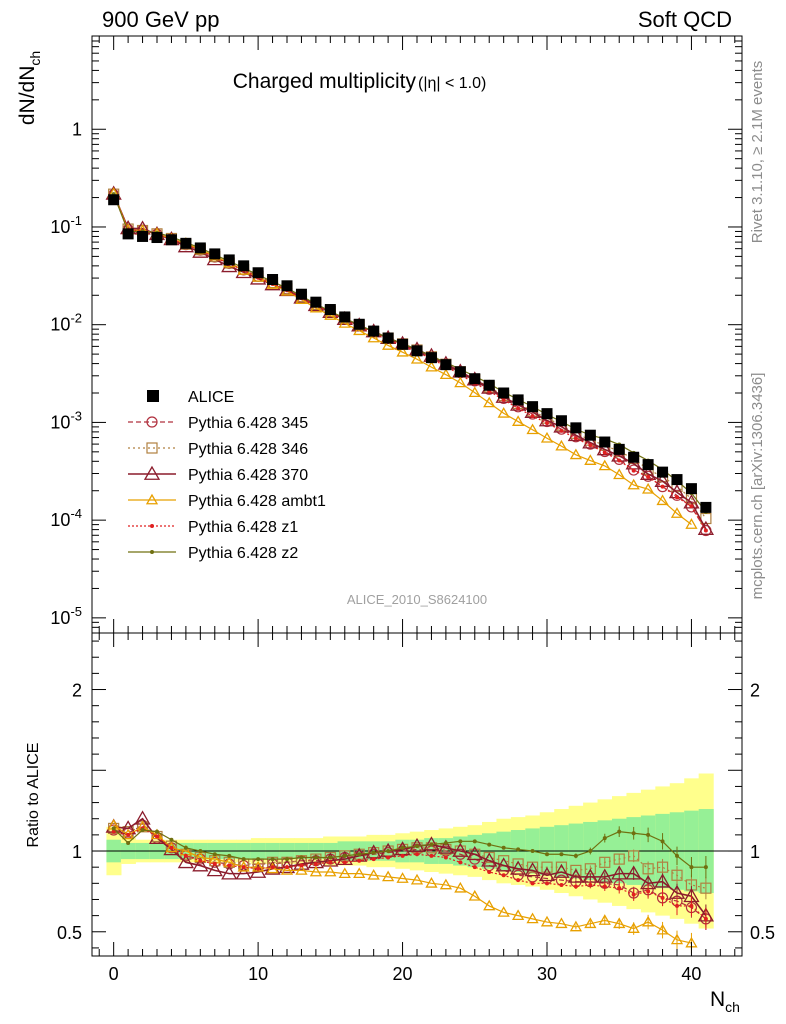 This screenshot has width=786, height=1024. Describe the element at coordinates (160, 19) in the screenshot. I see `header-left: 900 GeV pp` at that location.